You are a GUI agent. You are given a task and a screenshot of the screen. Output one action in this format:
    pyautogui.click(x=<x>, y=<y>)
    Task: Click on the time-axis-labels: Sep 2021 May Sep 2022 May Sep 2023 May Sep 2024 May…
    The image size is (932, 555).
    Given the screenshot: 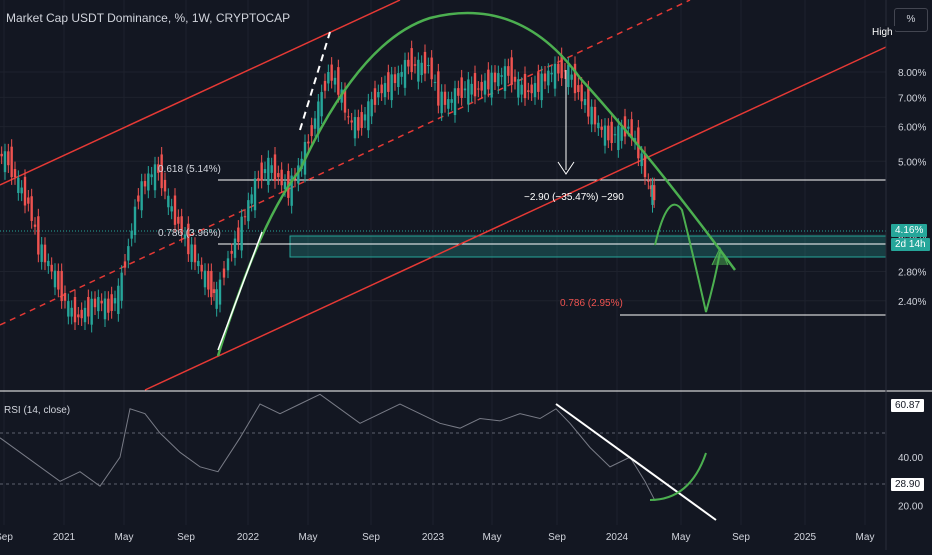 What is the action you would take?
    pyautogui.click(x=437, y=537)
    